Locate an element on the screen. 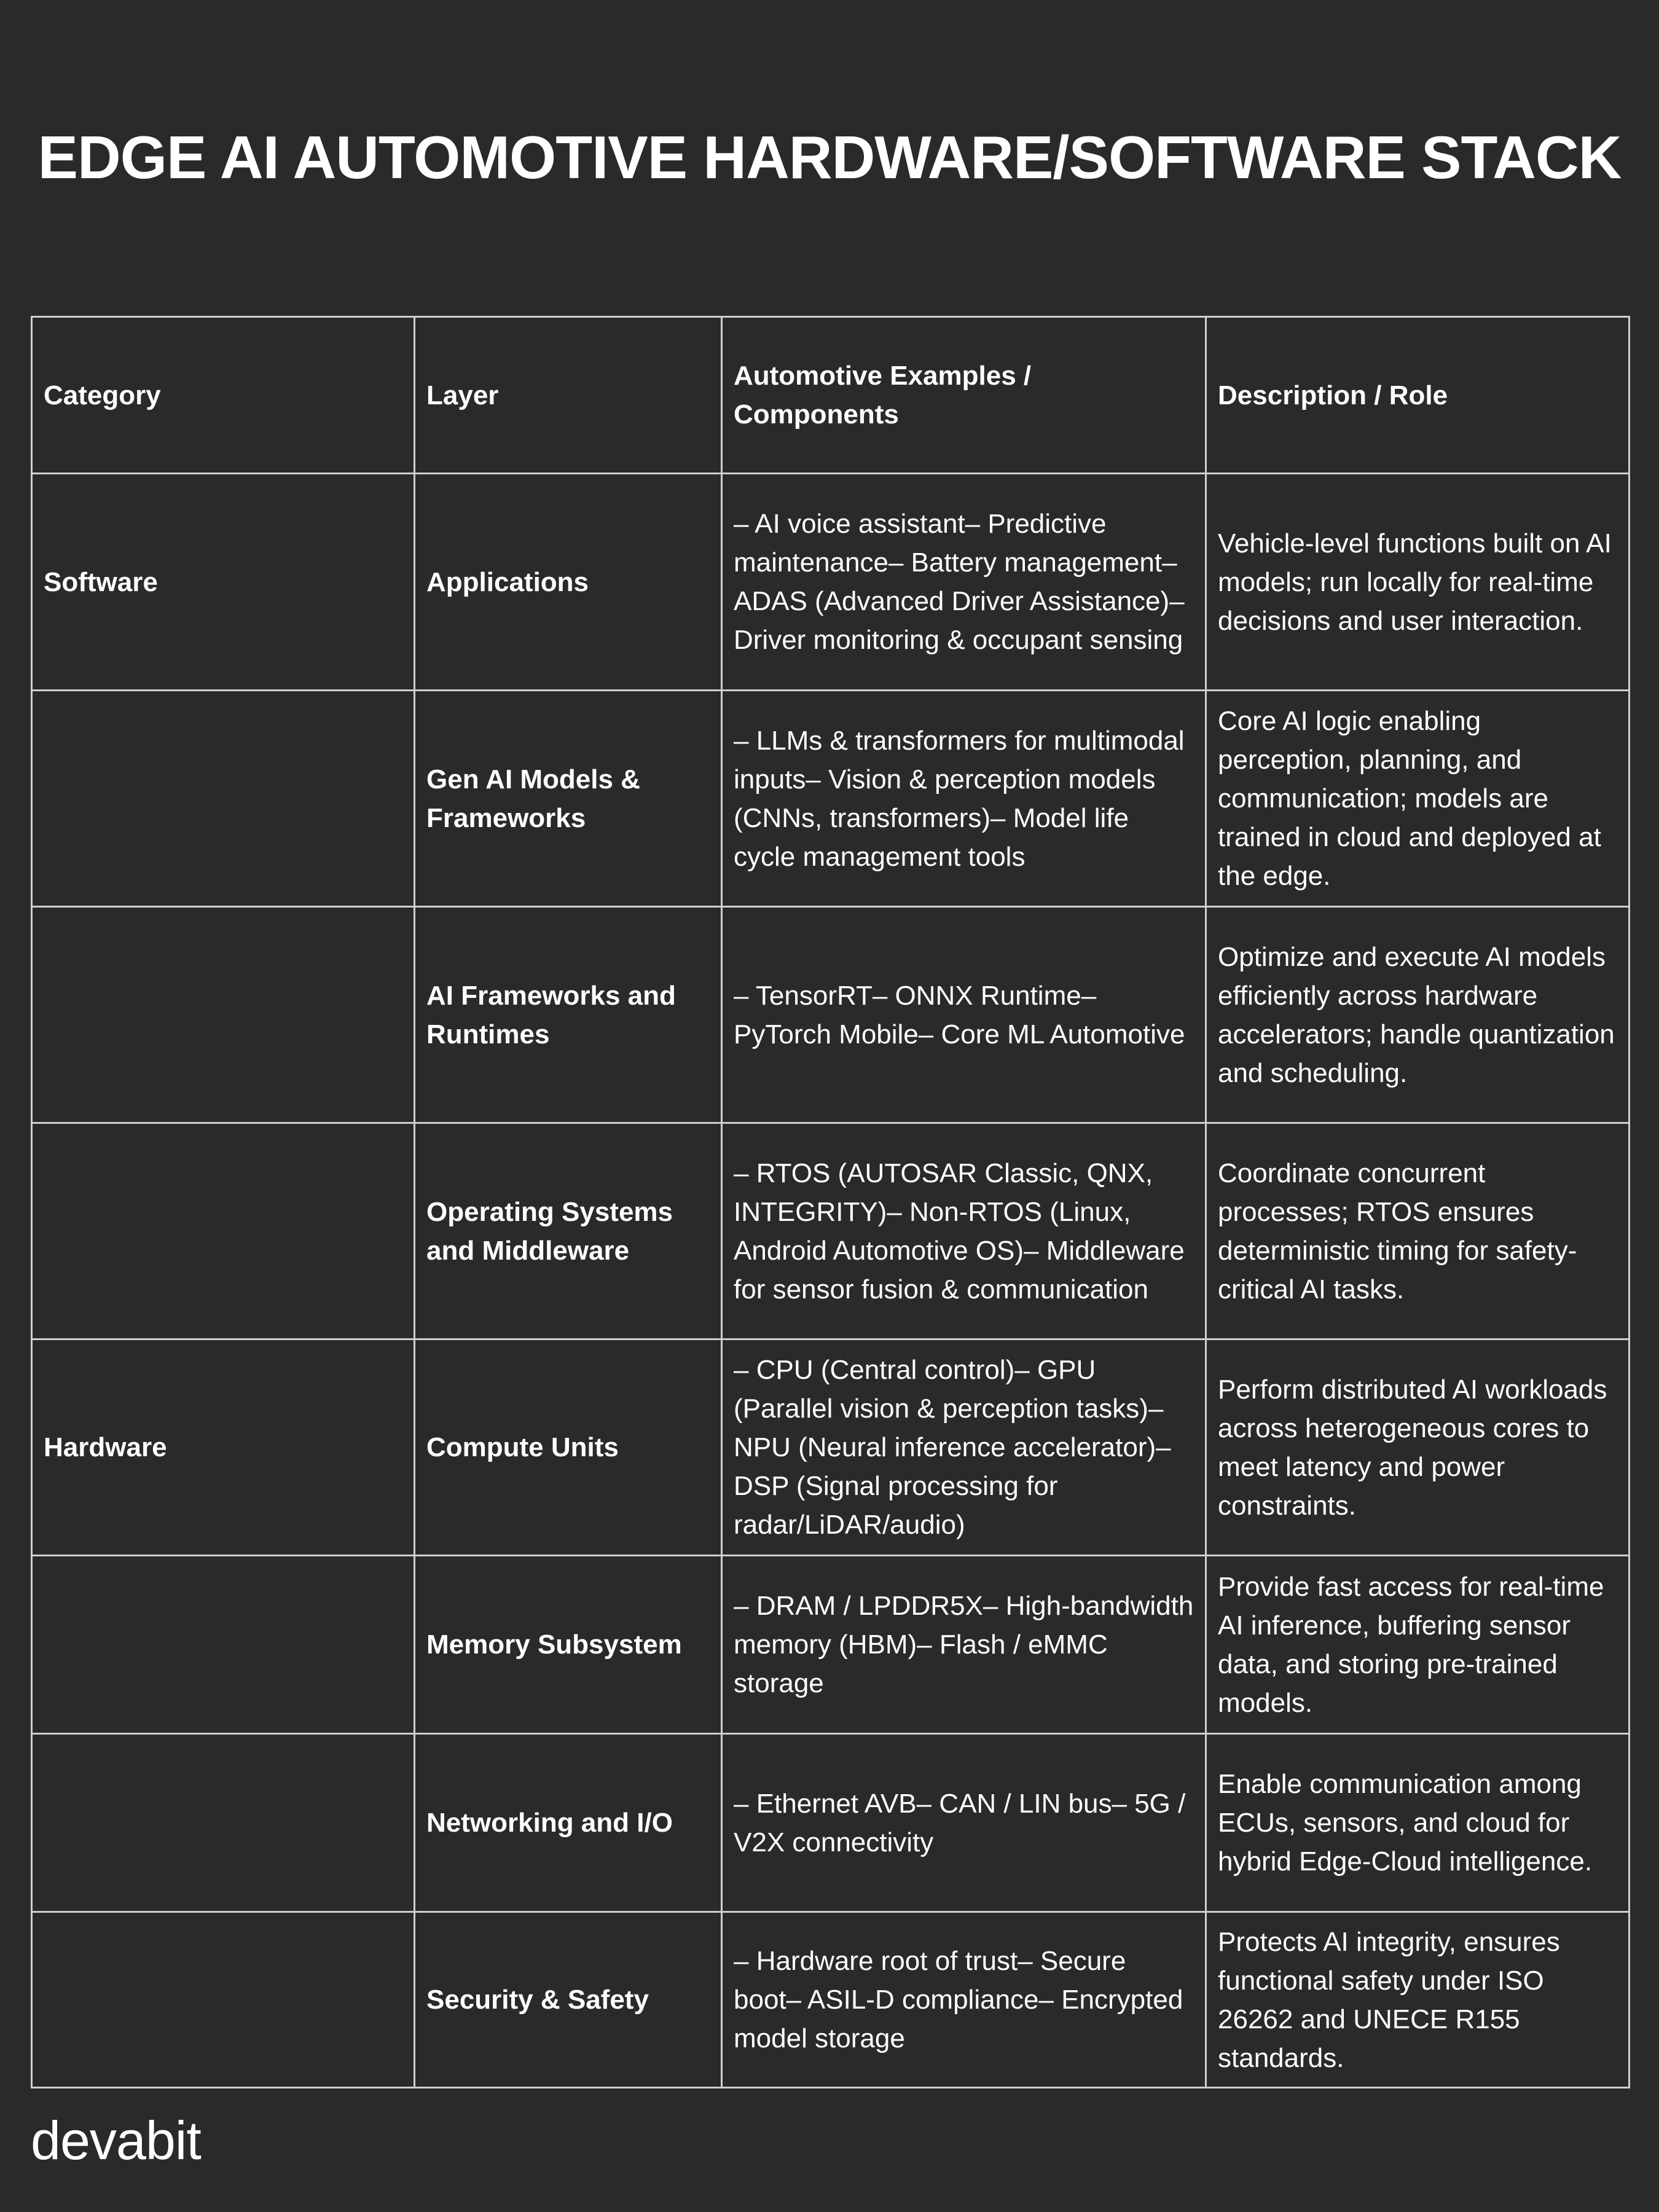 The width and height of the screenshot is (1659, 2212). layer-cell: Networking and I/O is located at coordinates (568, 1823).